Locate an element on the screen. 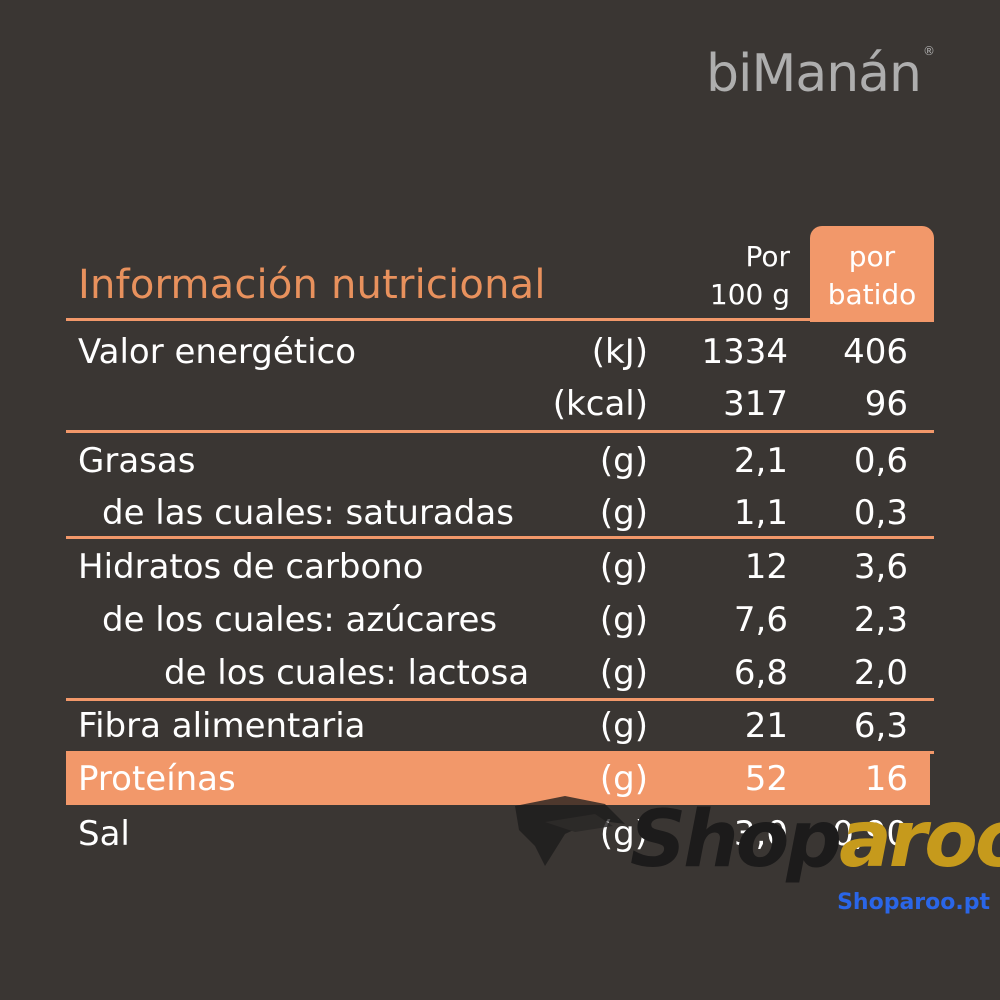  table-row: Sal (g) 3,0 0,90 is located at coordinates (500, 834).